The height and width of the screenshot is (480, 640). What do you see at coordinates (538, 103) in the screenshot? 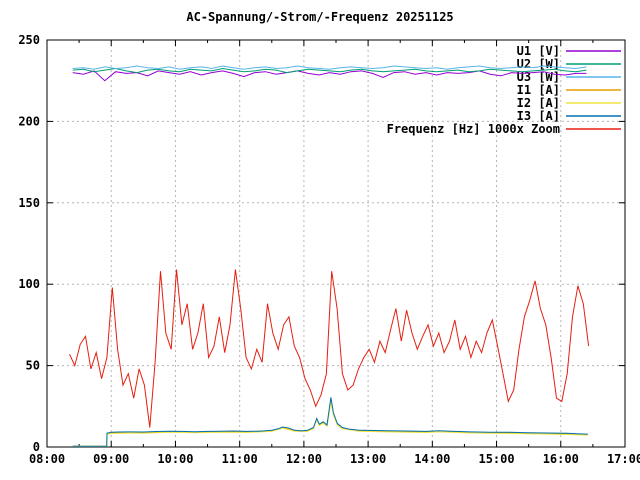
I see `legend-label: I2 [A]` at bounding box center [538, 103].